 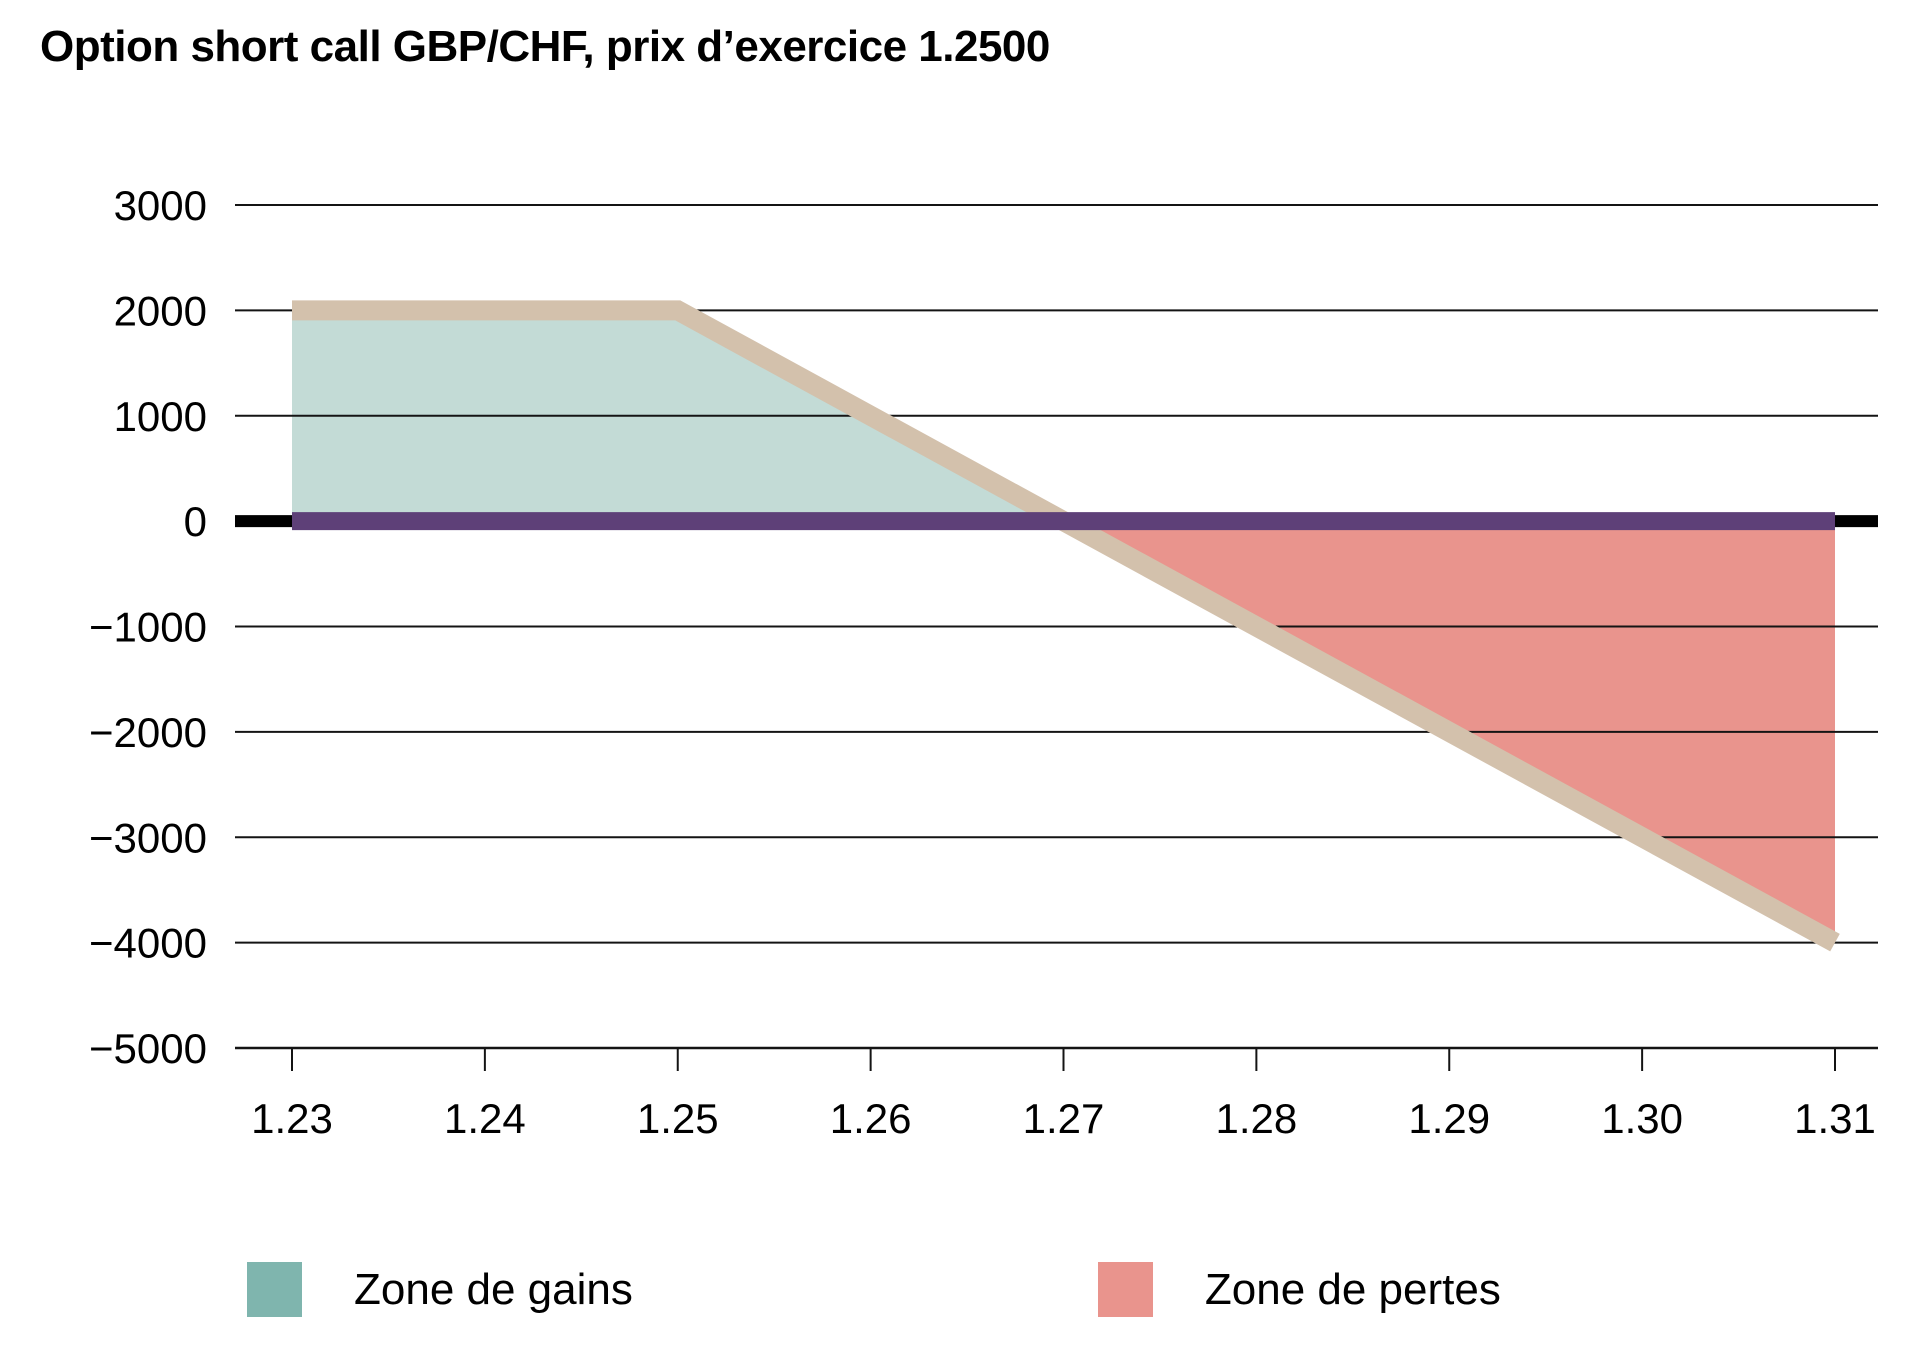 I want to click on y-tick-label: 2000, so click(x=160, y=310).